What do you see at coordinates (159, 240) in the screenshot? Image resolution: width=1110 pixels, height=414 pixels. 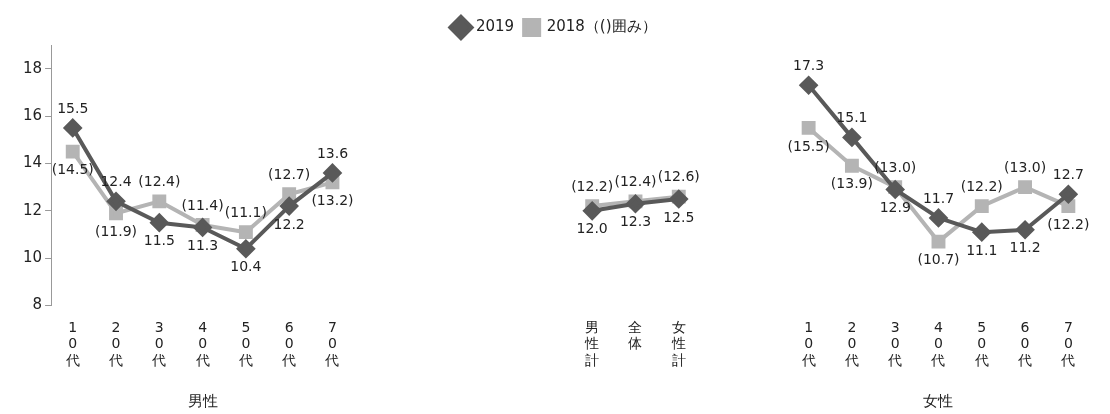 I see `data-label: 11.5` at bounding box center [159, 240].